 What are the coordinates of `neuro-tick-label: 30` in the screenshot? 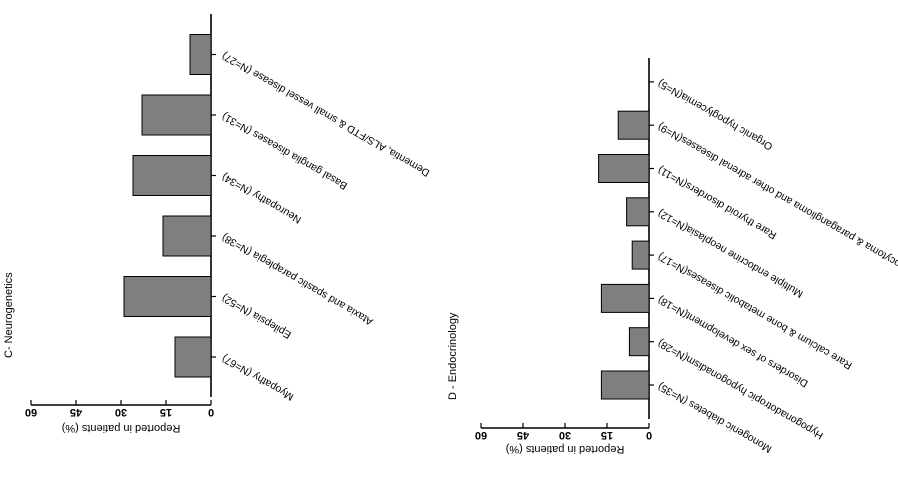 It's located at (121, 412).